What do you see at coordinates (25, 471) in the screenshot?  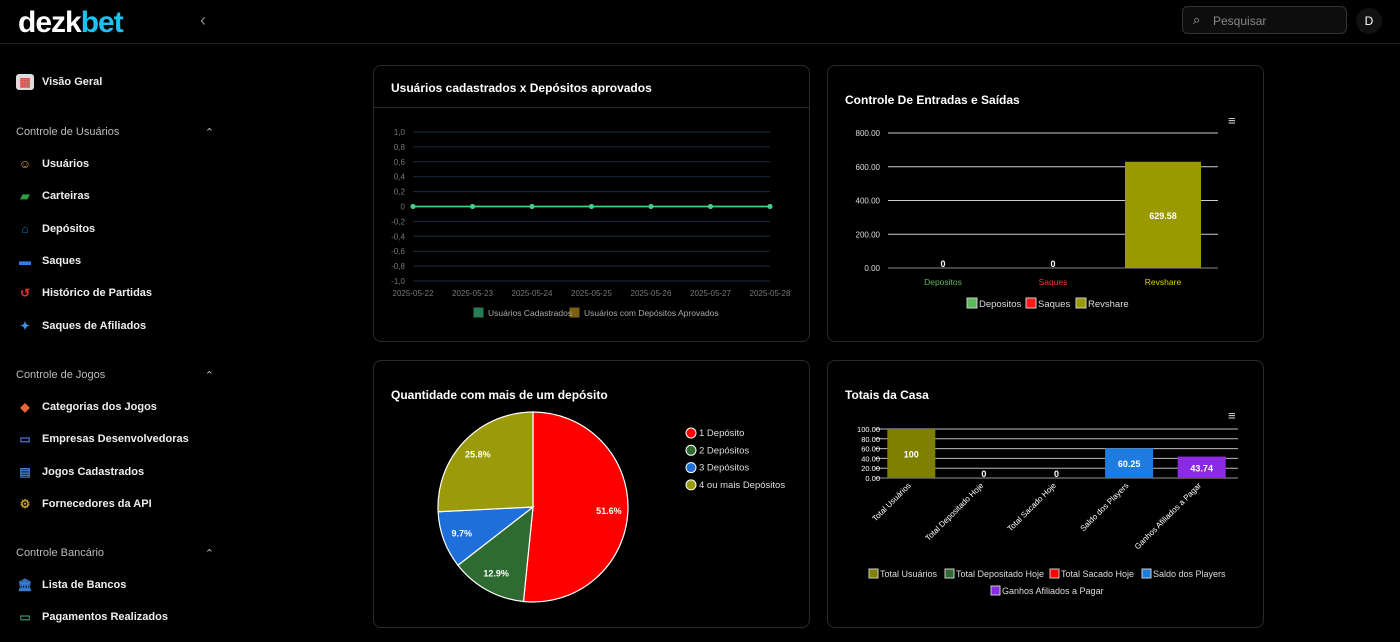 I see `menu-icon: ▤` at bounding box center [25, 471].